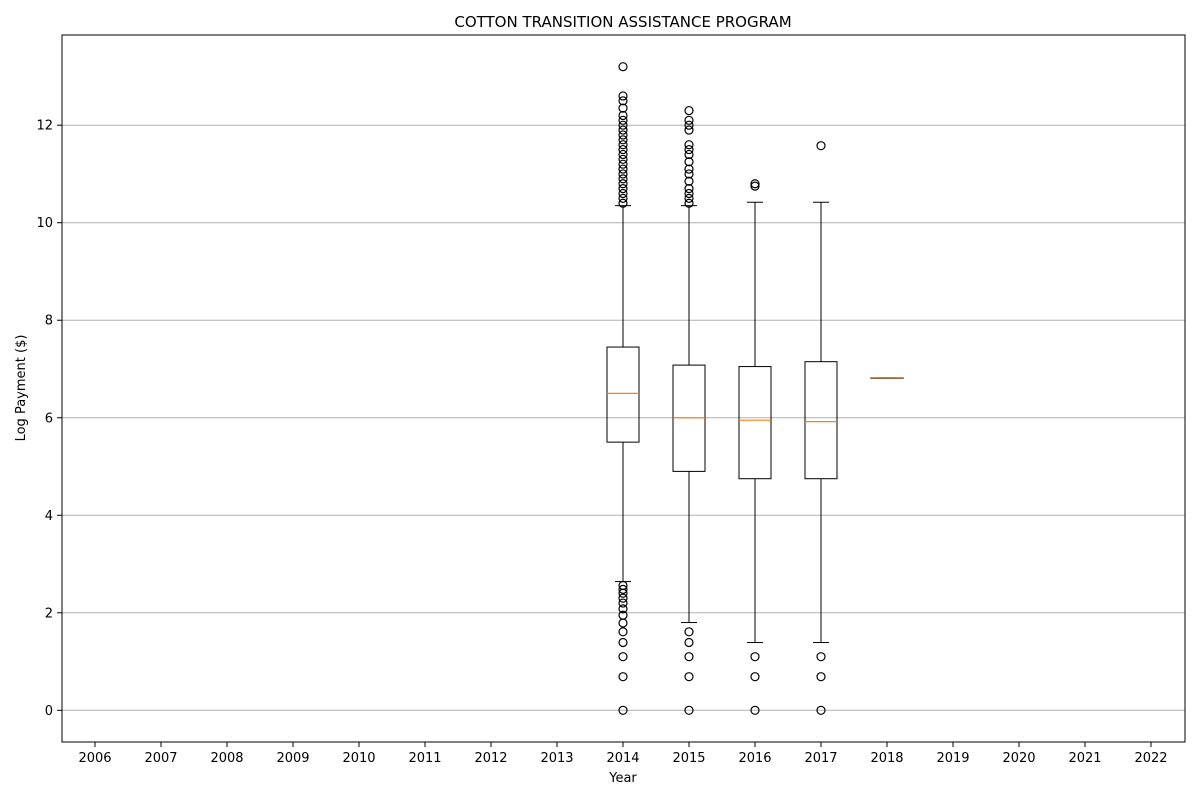 This screenshot has width=1200, height=800. What do you see at coordinates (556, 758) in the screenshot?
I see `x-tick-label: 2013` at bounding box center [556, 758].